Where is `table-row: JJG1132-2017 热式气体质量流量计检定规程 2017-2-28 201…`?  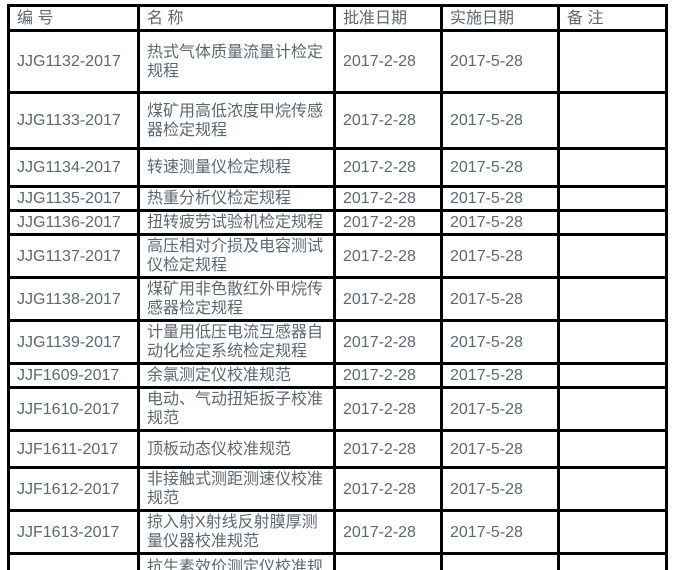
table-row: JJG1132-2017 热式气体质量流量计检定规程 2017-2-28 201… is located at coordinates (337, 61).